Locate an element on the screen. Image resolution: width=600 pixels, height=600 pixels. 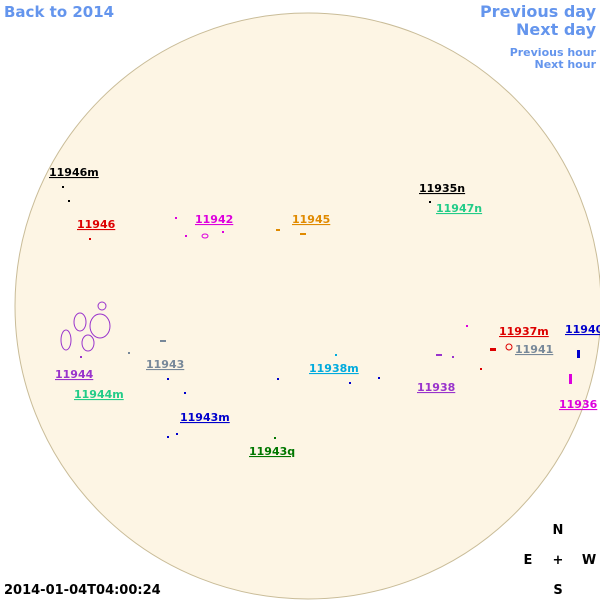
region-label: 11938 is located at coordinates (436, 387).